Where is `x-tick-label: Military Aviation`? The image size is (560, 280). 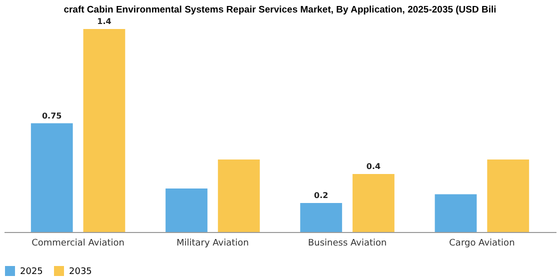 x-tick-label: Military Aviation is located at coordinates (212, 243).